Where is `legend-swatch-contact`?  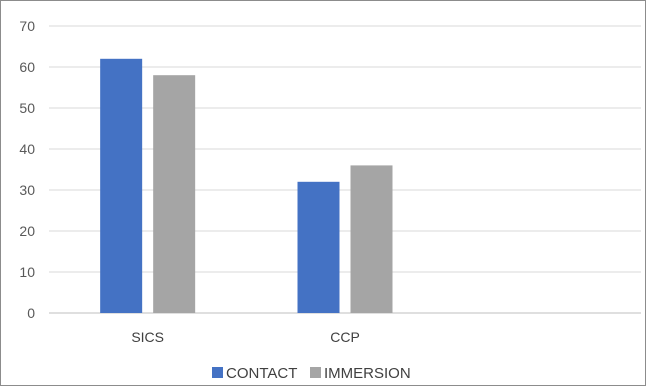
legend-swatch-contact is located at coordinates (217, 372).